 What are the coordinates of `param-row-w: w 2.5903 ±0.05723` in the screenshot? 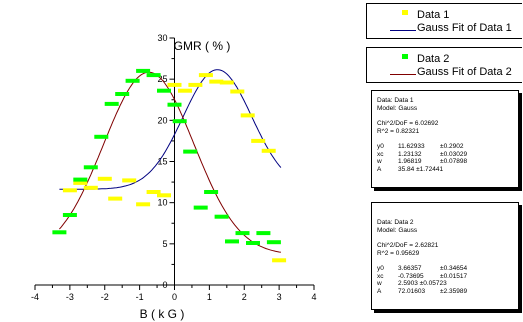 It's located at (412, 283).